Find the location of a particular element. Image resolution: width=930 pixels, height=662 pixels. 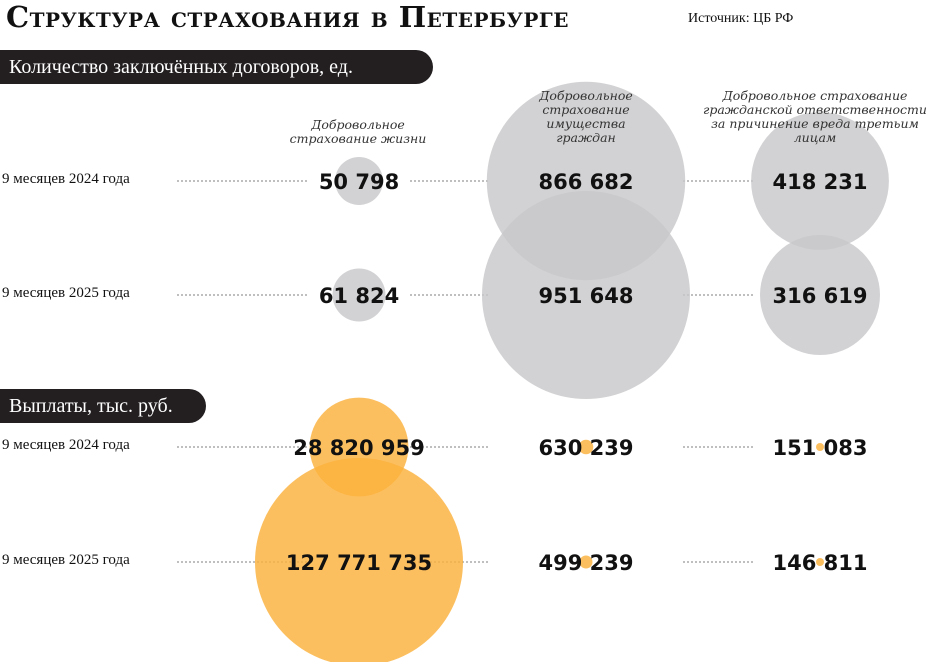

bubble-contracts-liability-2025 is located at coordinates (820, 295).